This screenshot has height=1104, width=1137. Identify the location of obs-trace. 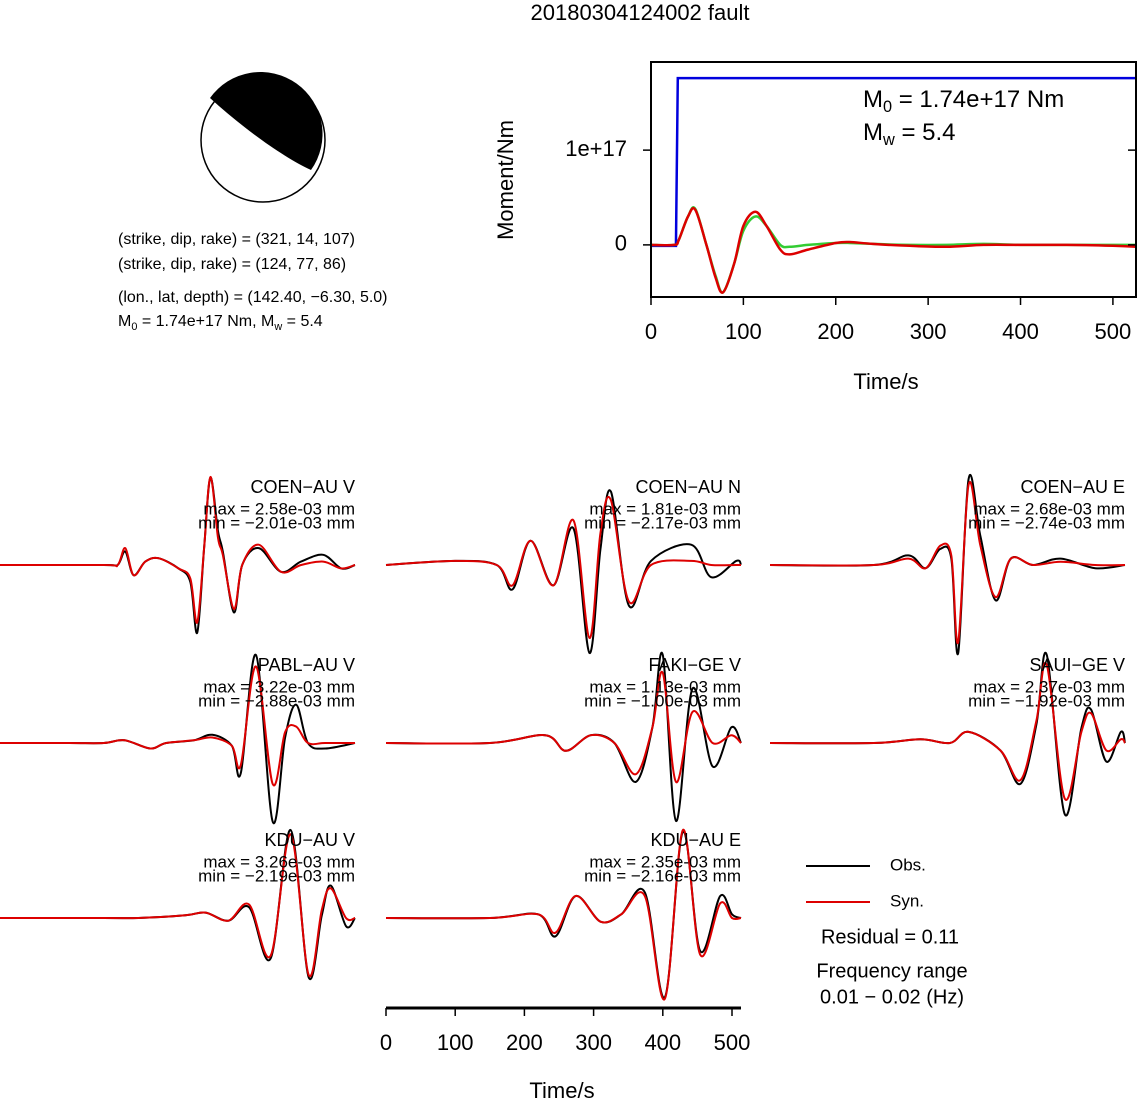
(563, 572).